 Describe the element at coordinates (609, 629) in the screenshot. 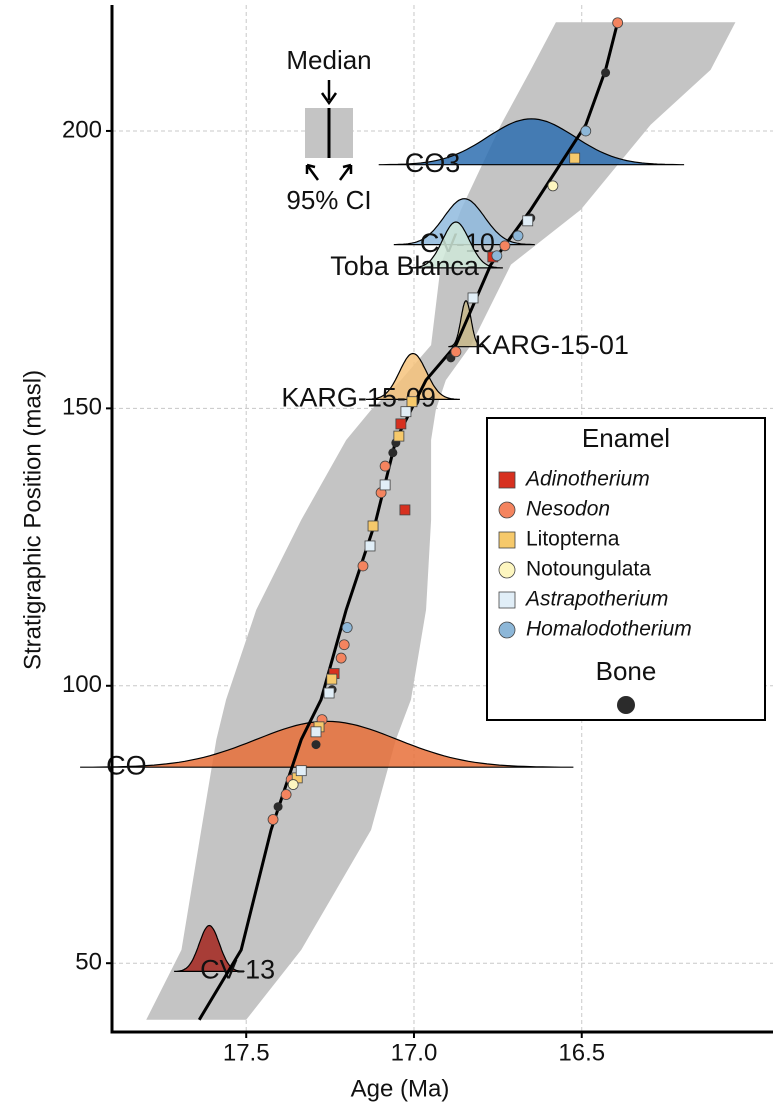

I see `legend-label: Homalodotherium` at that location.